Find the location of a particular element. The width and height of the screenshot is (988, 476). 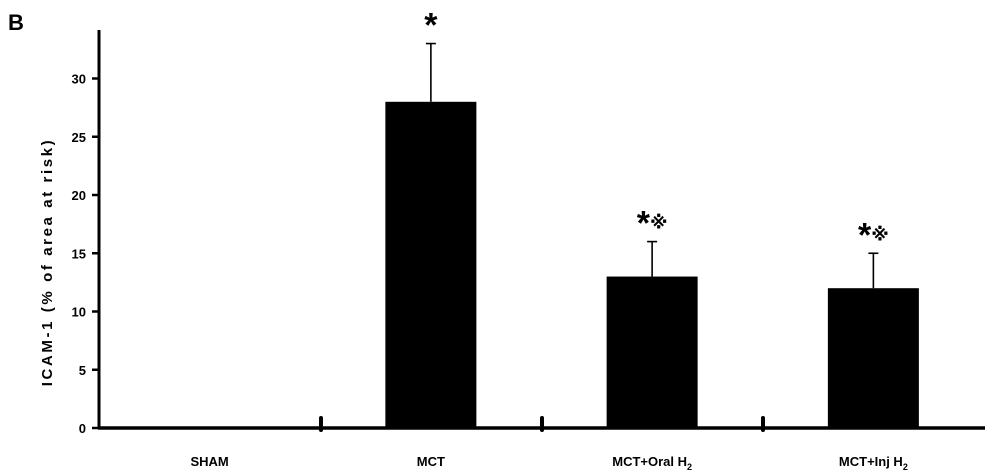

y-tick-label: 20 is located at coordinates (79, 195).